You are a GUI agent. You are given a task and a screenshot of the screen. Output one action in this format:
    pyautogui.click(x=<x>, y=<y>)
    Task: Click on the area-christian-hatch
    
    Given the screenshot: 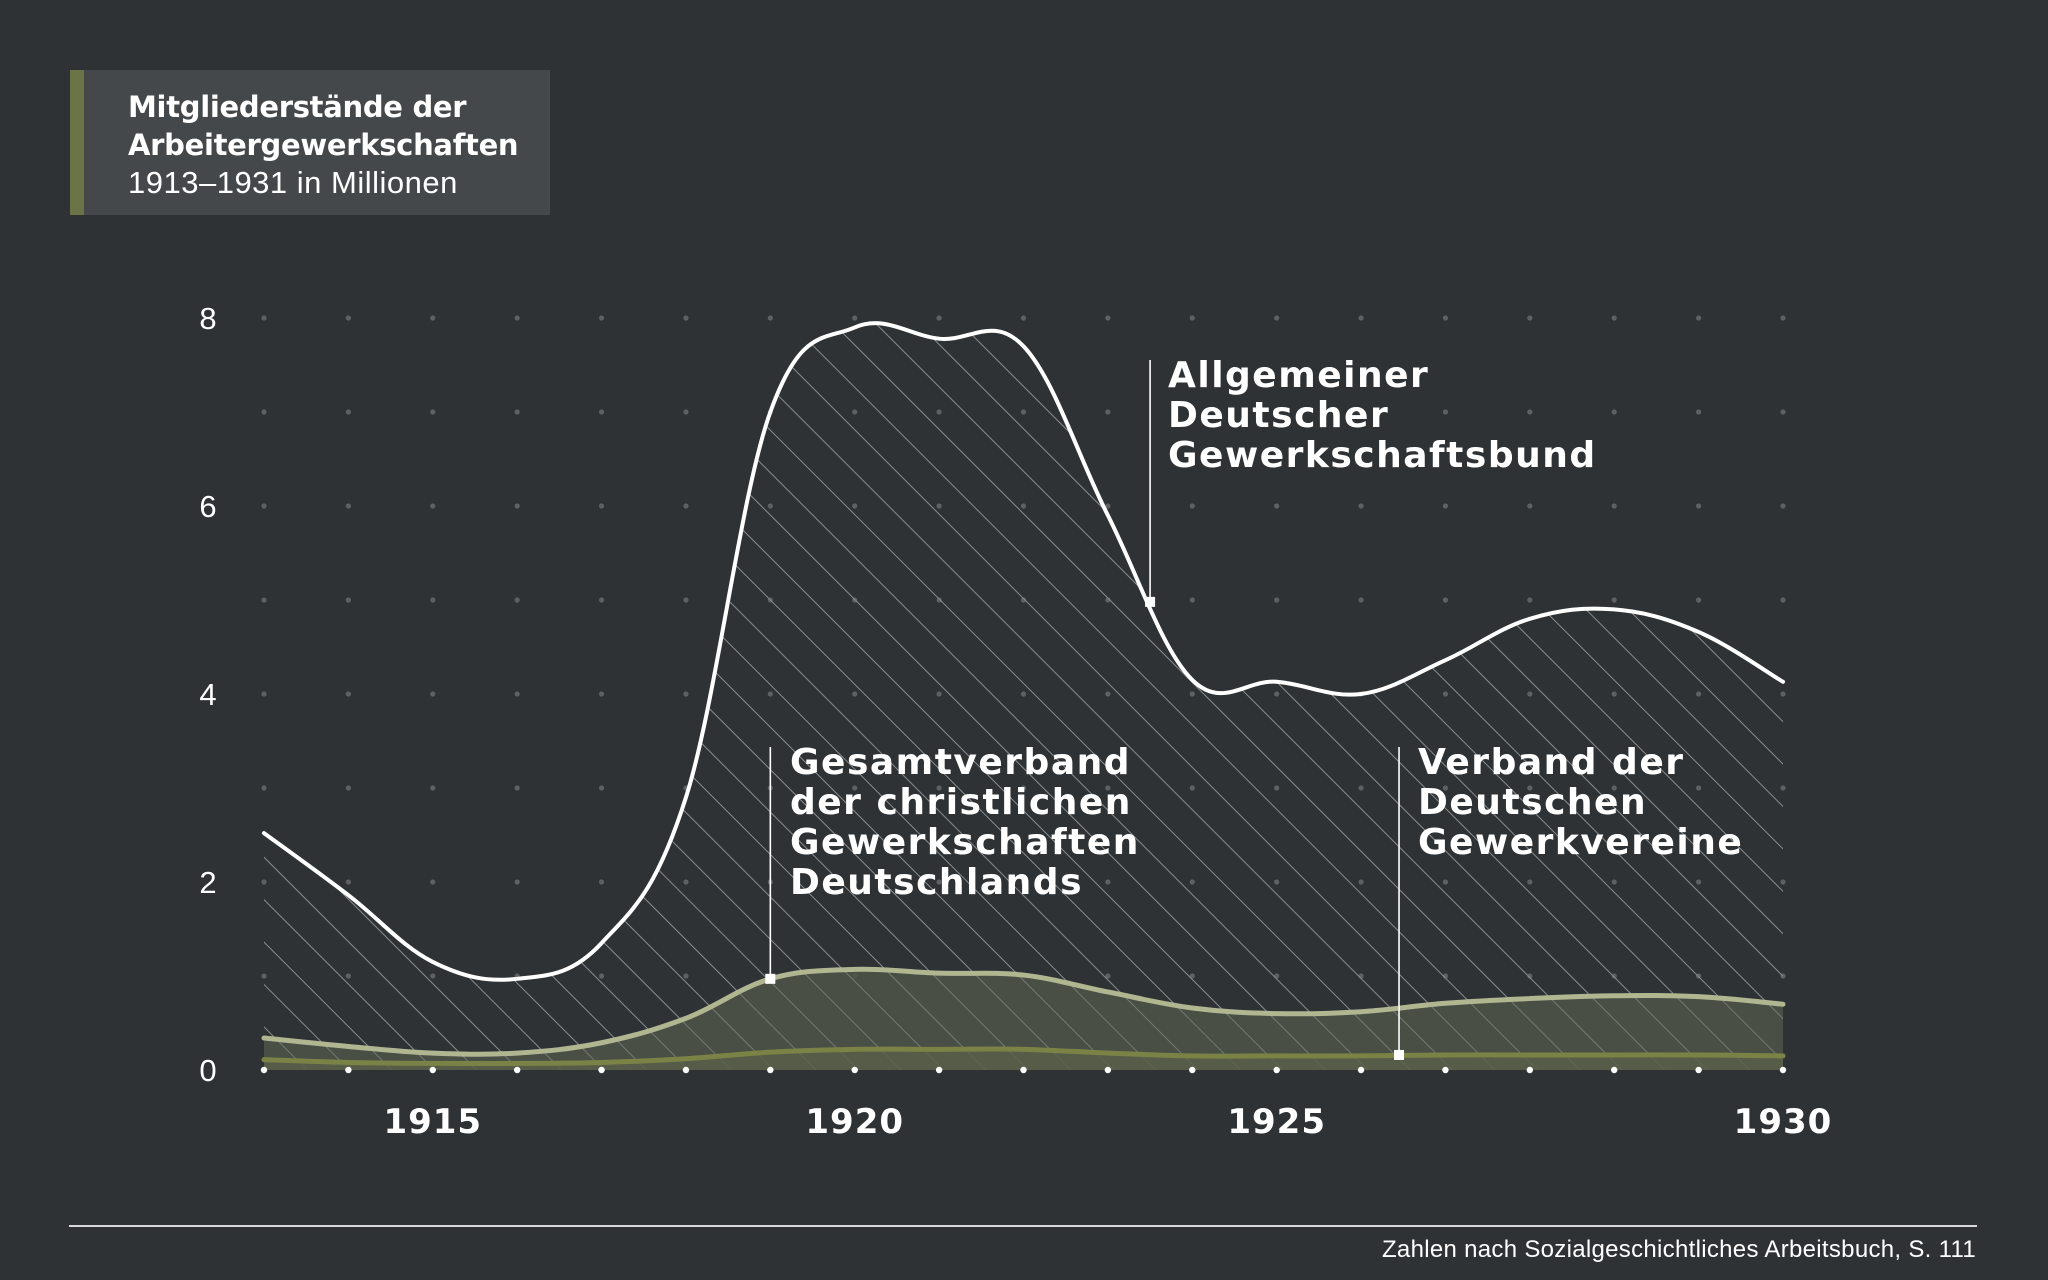 What is the action you would take?
    pyautogui.click(x=1023, y=1019)
    